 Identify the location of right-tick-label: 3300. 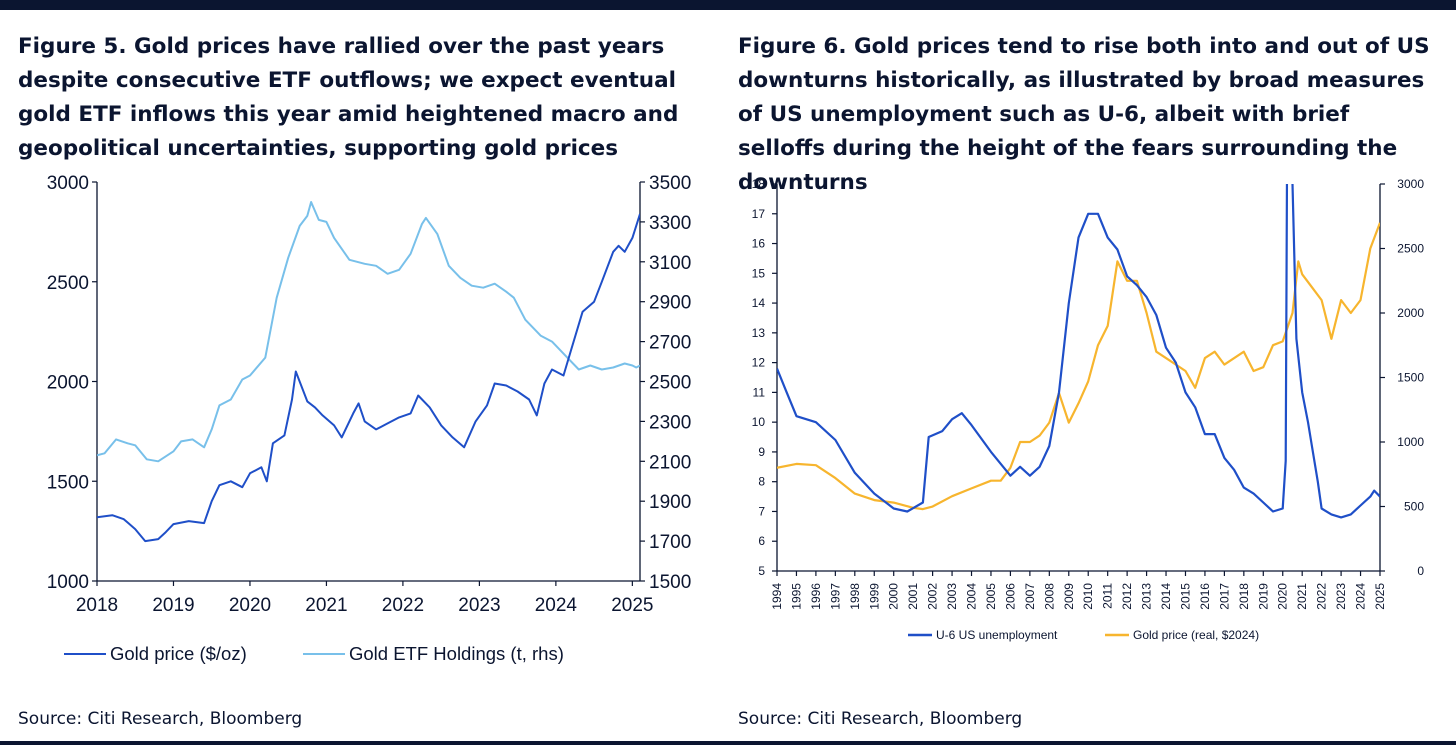
(670, 223).